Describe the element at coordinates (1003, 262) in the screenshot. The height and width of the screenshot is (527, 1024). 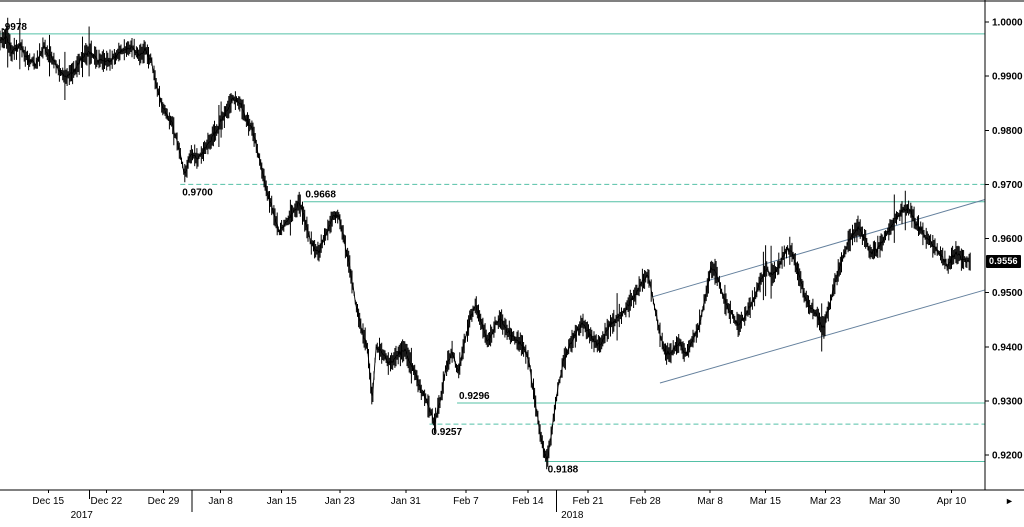
I see `last-price-badge: 0.9556` at that location.